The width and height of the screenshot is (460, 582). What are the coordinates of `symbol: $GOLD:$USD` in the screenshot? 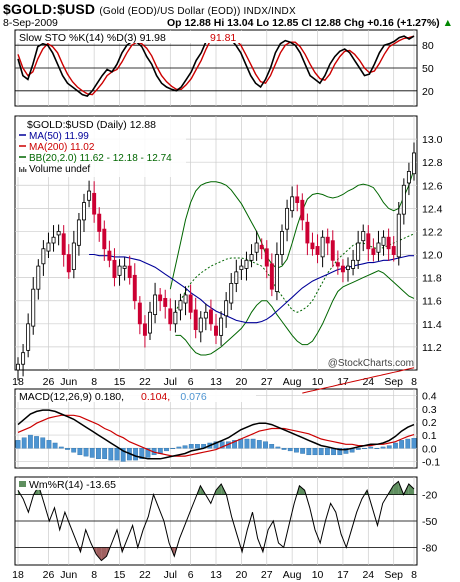 It's located at (49, 9).